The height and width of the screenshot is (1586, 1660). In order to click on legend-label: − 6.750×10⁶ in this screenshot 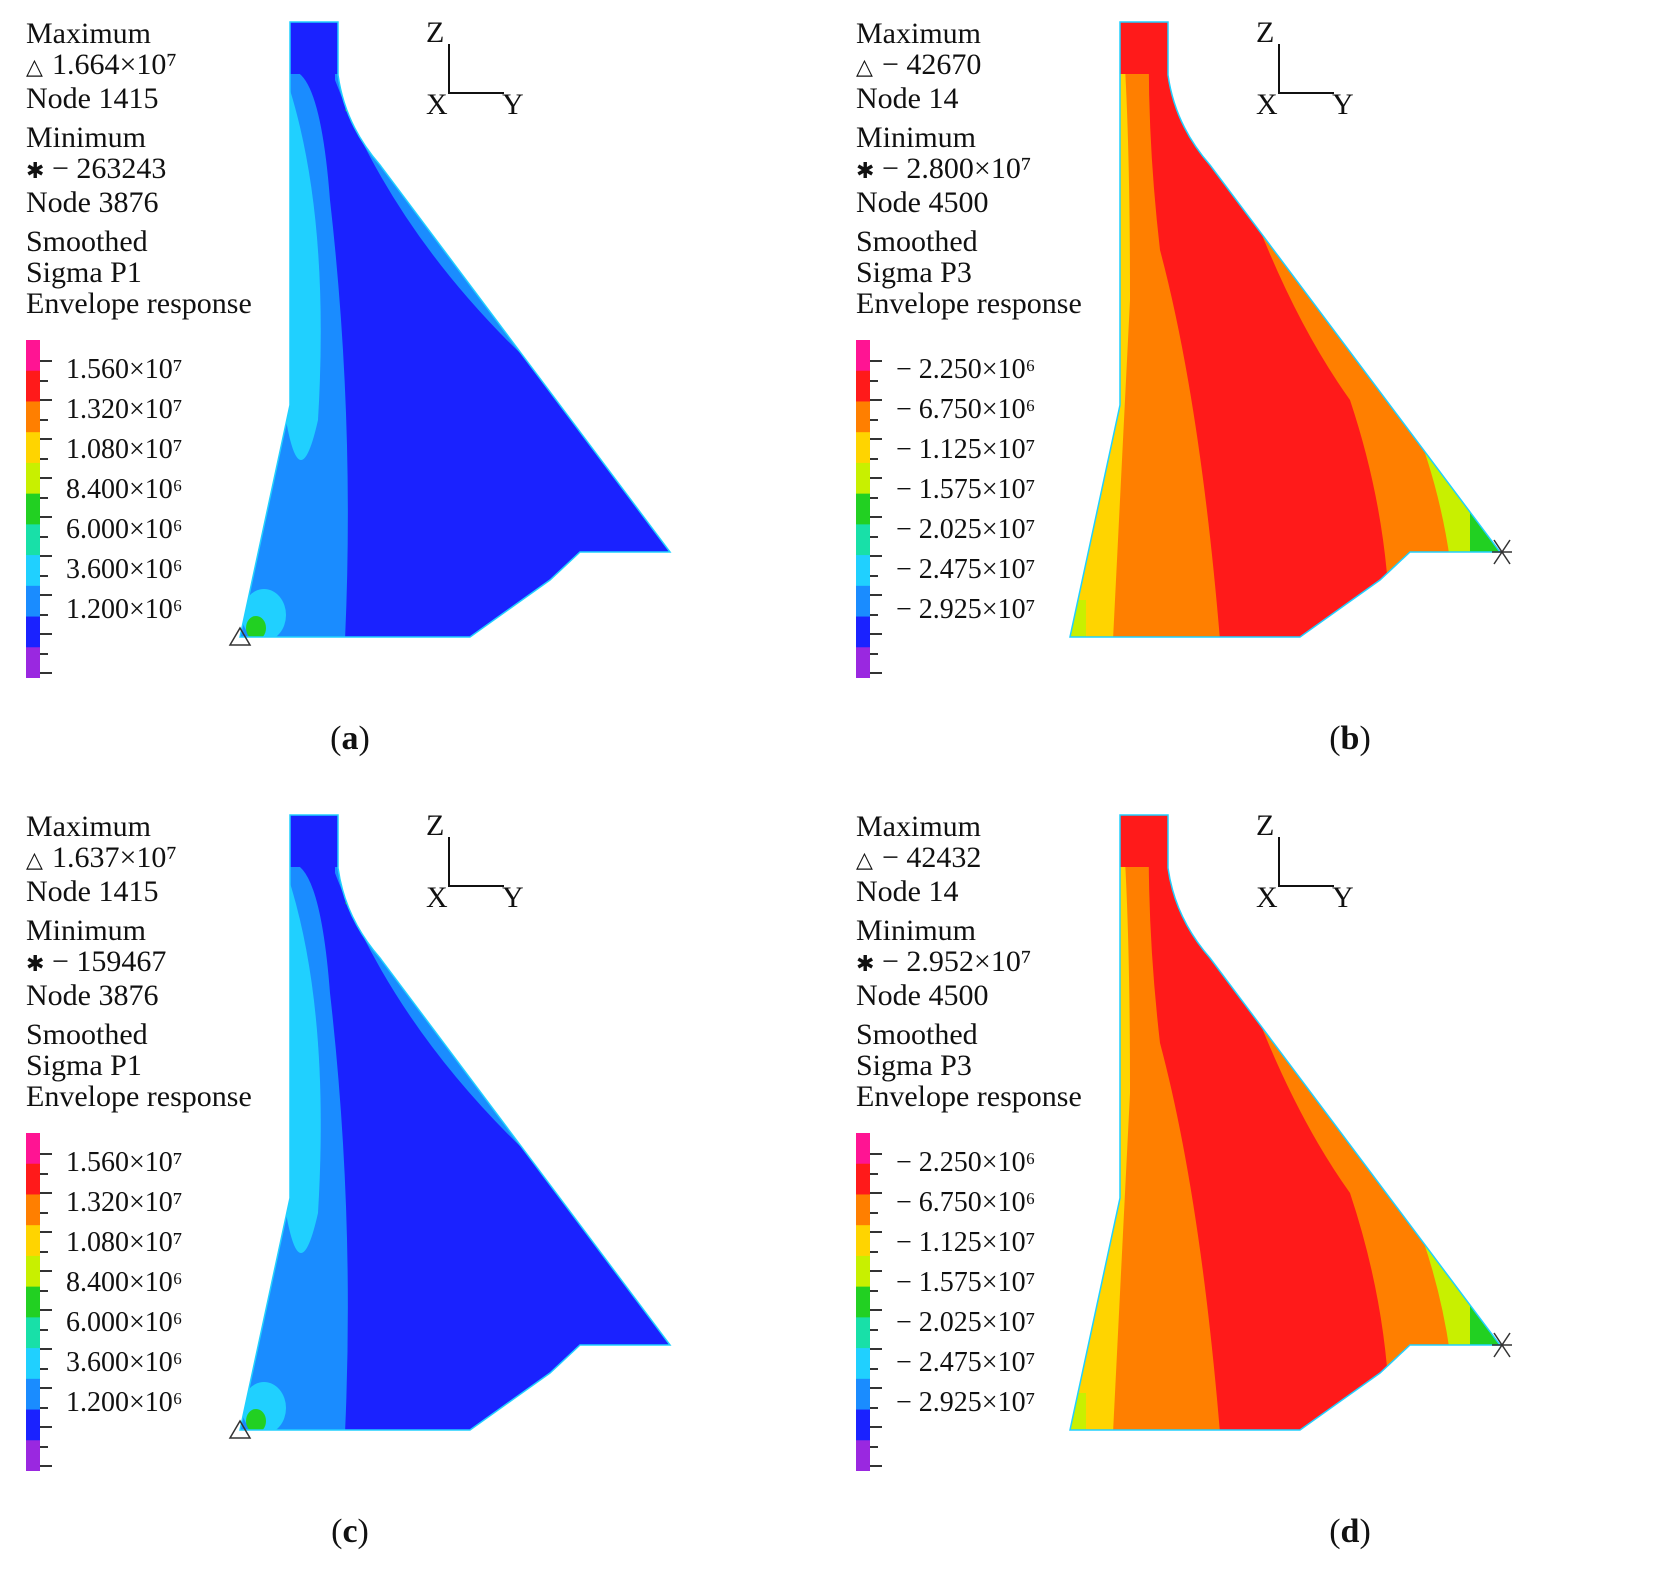, I will do `click(966, 409)`.